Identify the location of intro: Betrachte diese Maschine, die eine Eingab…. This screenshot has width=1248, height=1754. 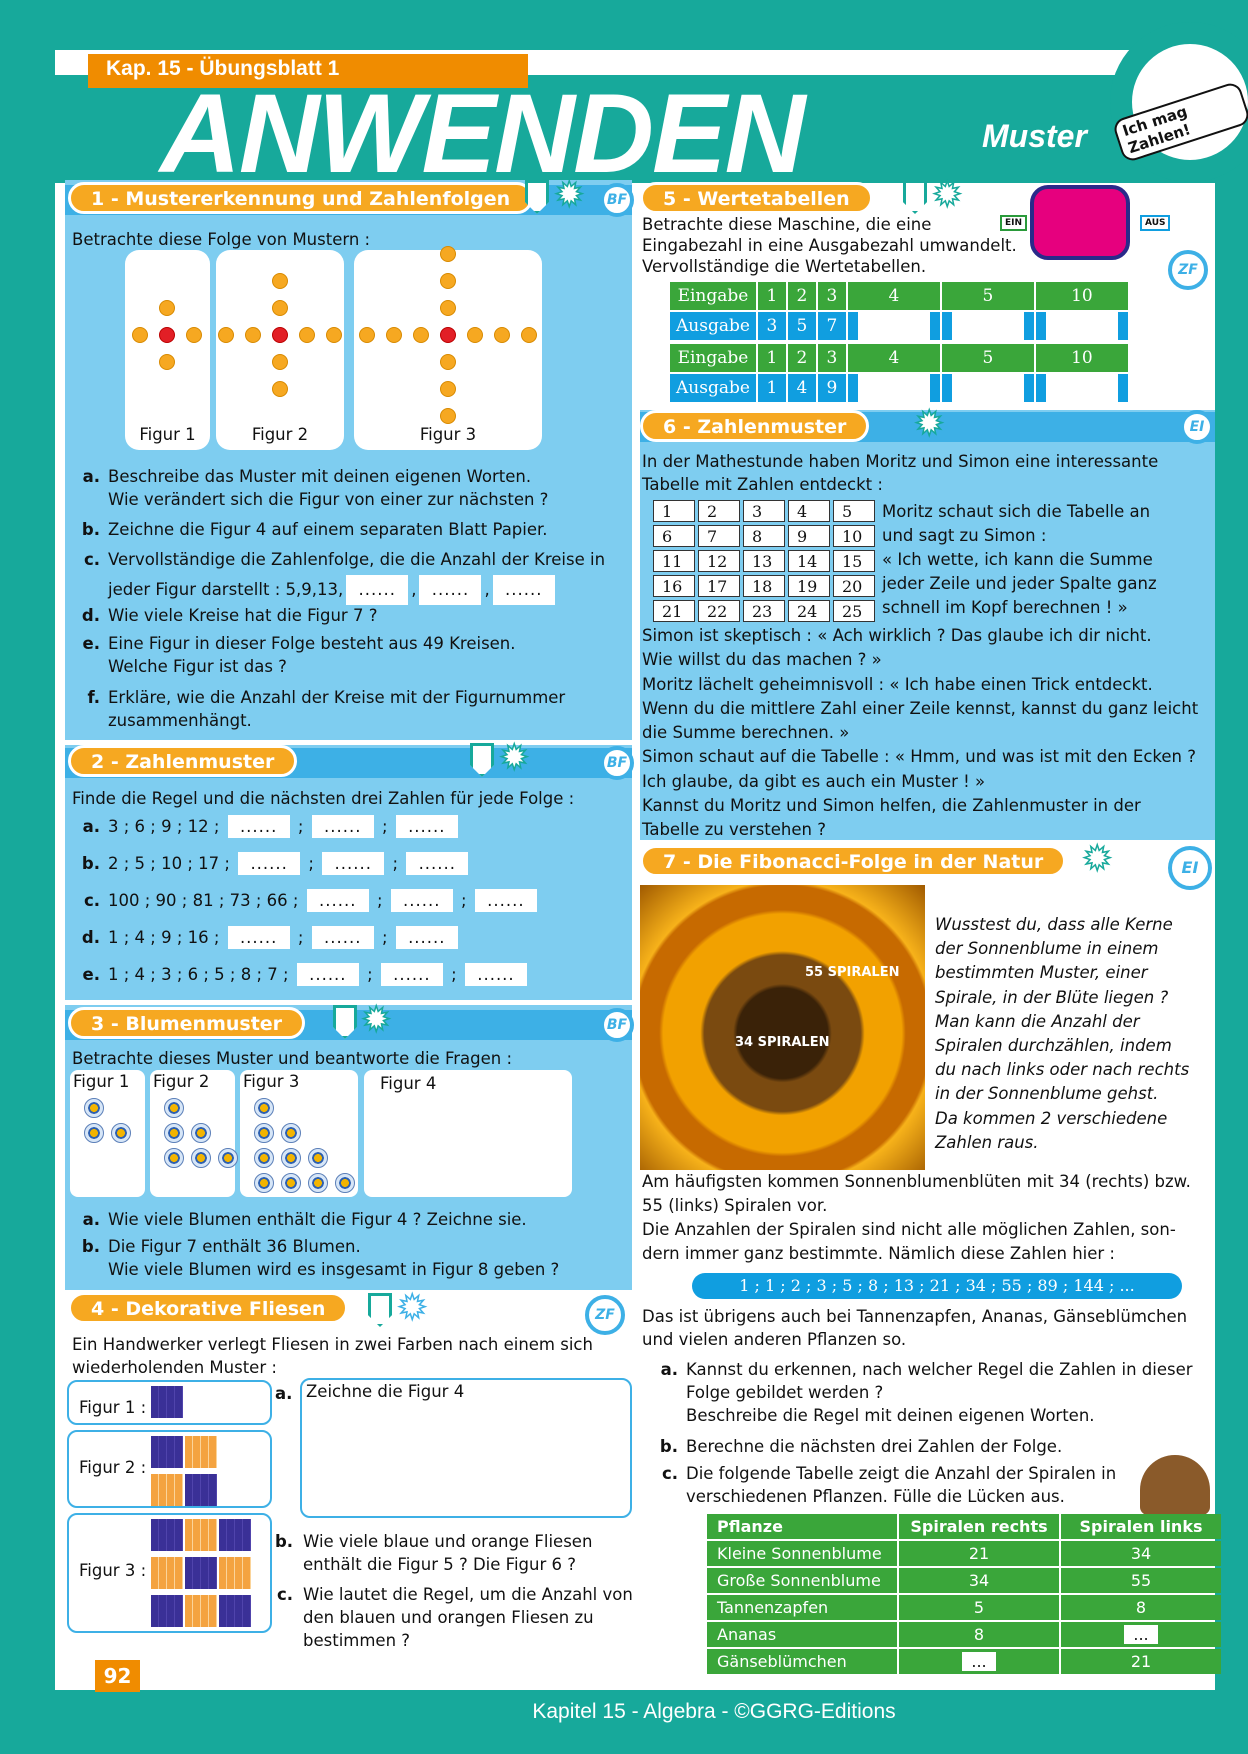
(829, 245).